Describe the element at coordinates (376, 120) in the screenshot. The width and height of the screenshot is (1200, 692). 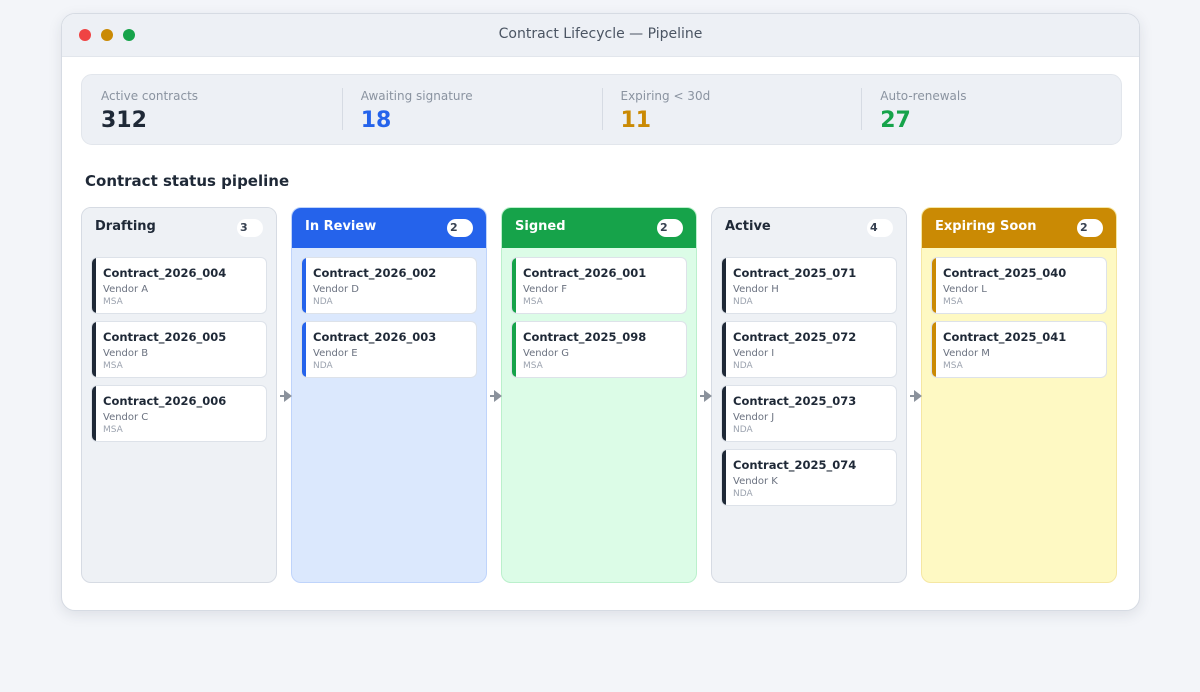
I see `stat-value: 18` at that location.